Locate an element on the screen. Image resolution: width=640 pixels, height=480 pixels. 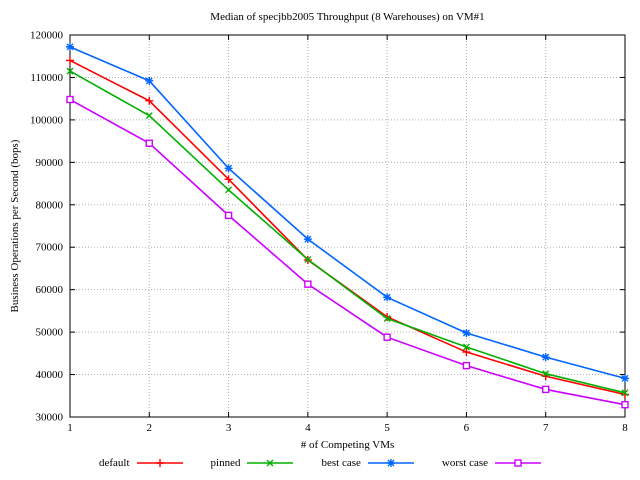
legend-label: default is located at coordinates (114, 463).